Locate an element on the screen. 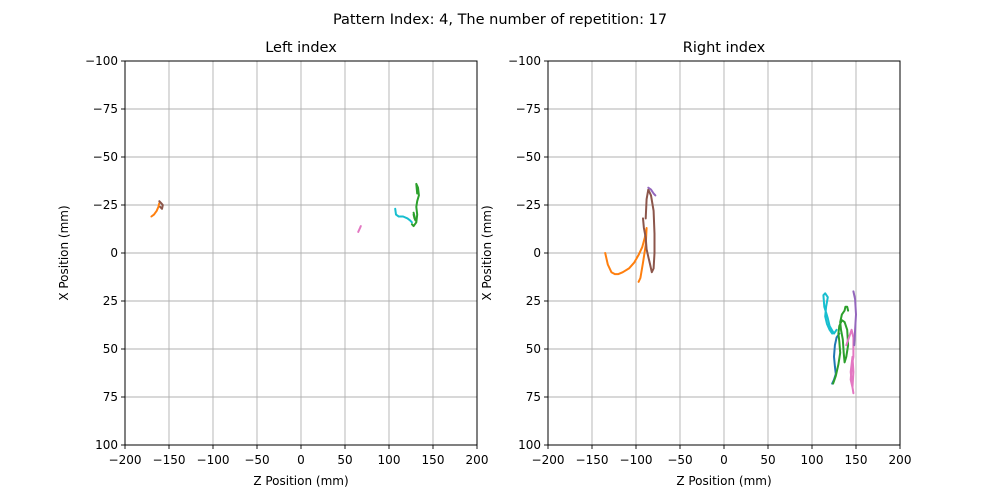 This screenshot has width=1000, height=500. right-xtick-label: −150 is located at coordinates (592, 460).